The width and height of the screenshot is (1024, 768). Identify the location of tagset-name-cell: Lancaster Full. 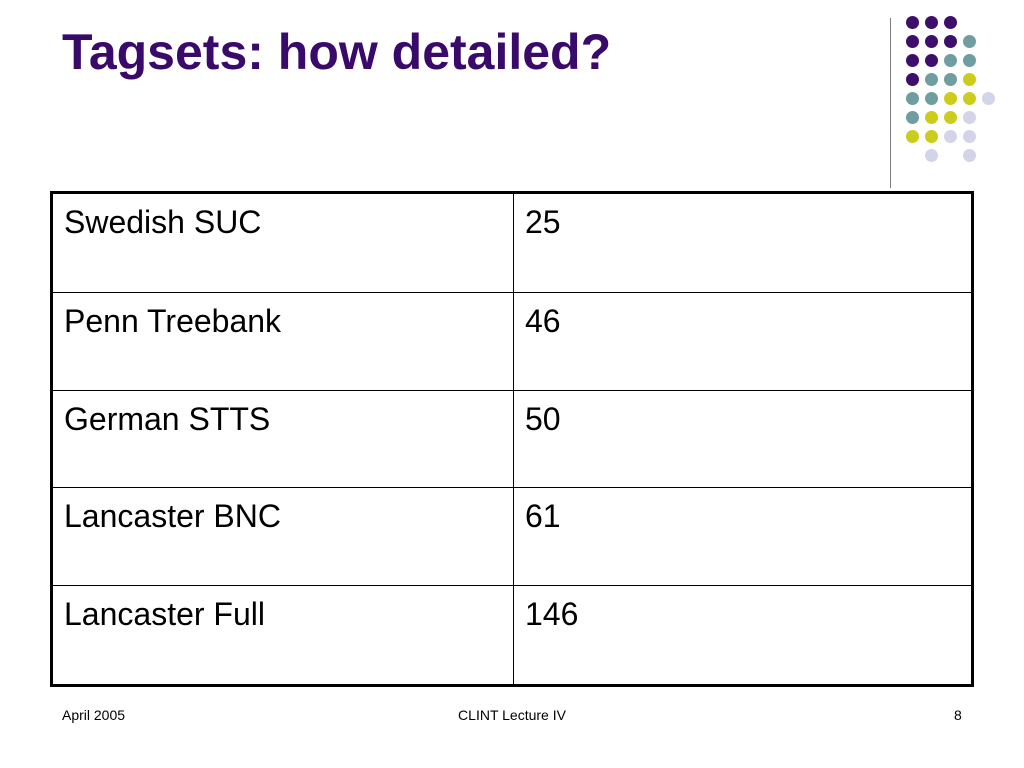
(282, 635).